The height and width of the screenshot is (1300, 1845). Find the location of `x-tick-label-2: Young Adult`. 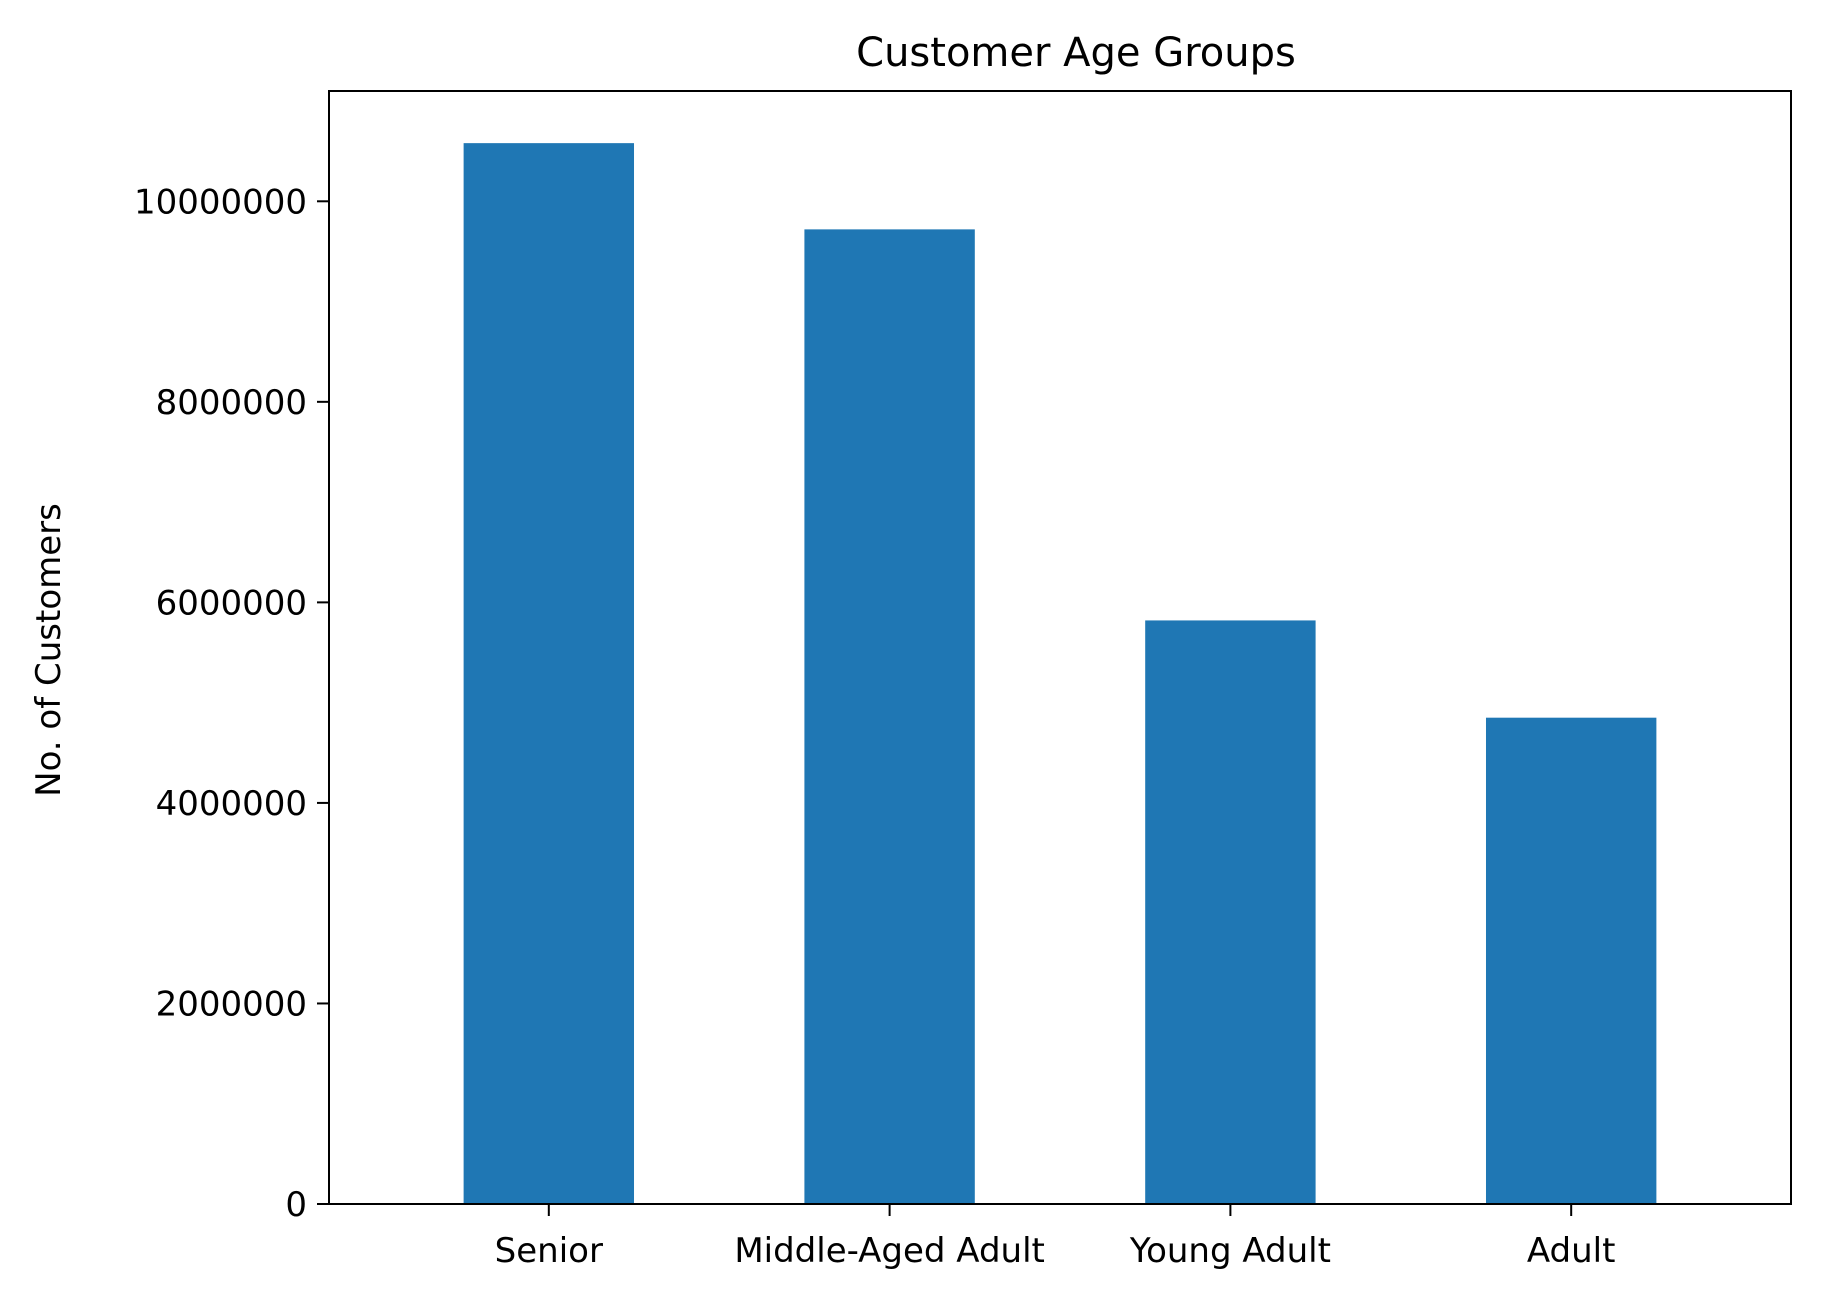

x-tick-label-2: Young Adult is located at coordinates (1230, 1251).